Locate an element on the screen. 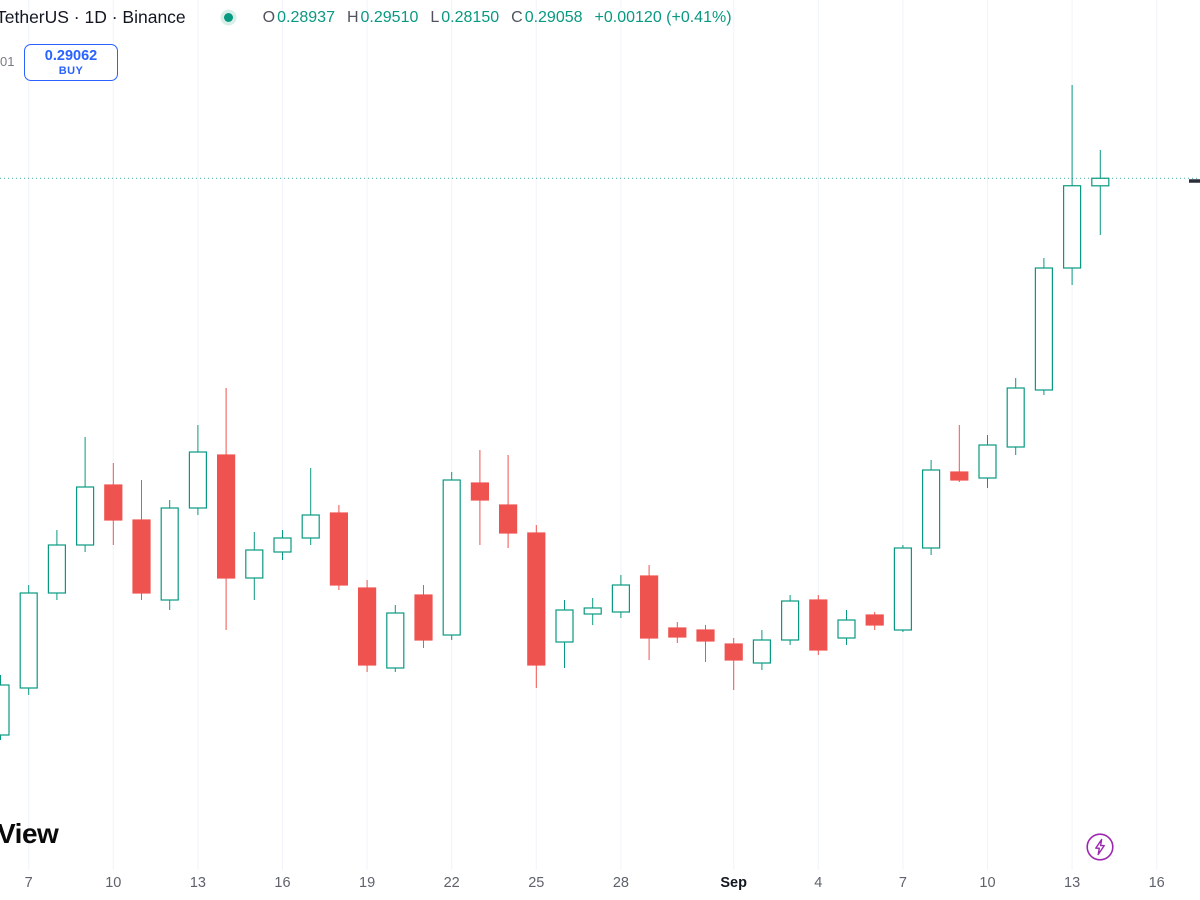 Image resolution: width=1200 pixels, height=900 pixels. market-status-dot-icon is located at coordinates (228, 17).